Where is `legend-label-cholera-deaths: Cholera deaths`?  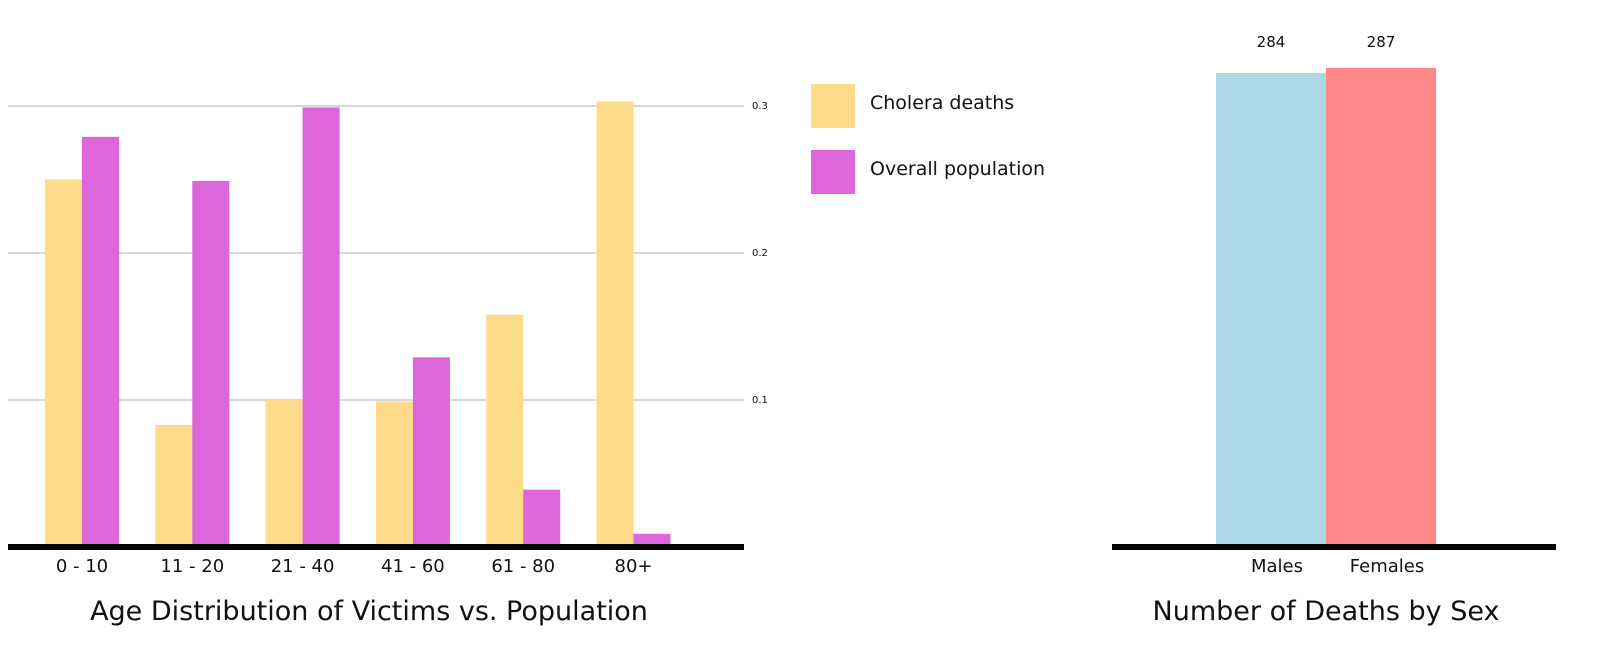 legend-label-cholera-deaths: Cholera deaths is located at coordinates (942, 103).